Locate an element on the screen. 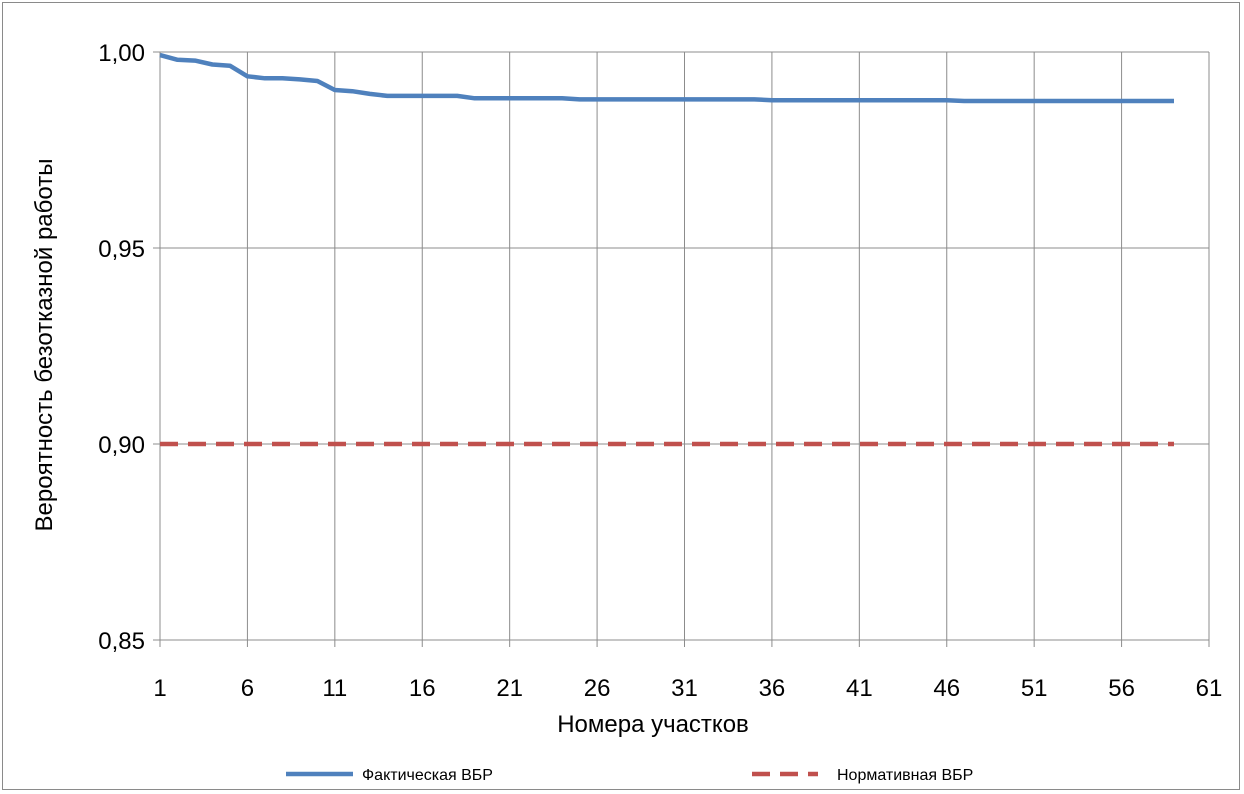 The height and width of the screenshot is (794, 1244). x-tick-label: 1 is located at coordinates (159, 688).